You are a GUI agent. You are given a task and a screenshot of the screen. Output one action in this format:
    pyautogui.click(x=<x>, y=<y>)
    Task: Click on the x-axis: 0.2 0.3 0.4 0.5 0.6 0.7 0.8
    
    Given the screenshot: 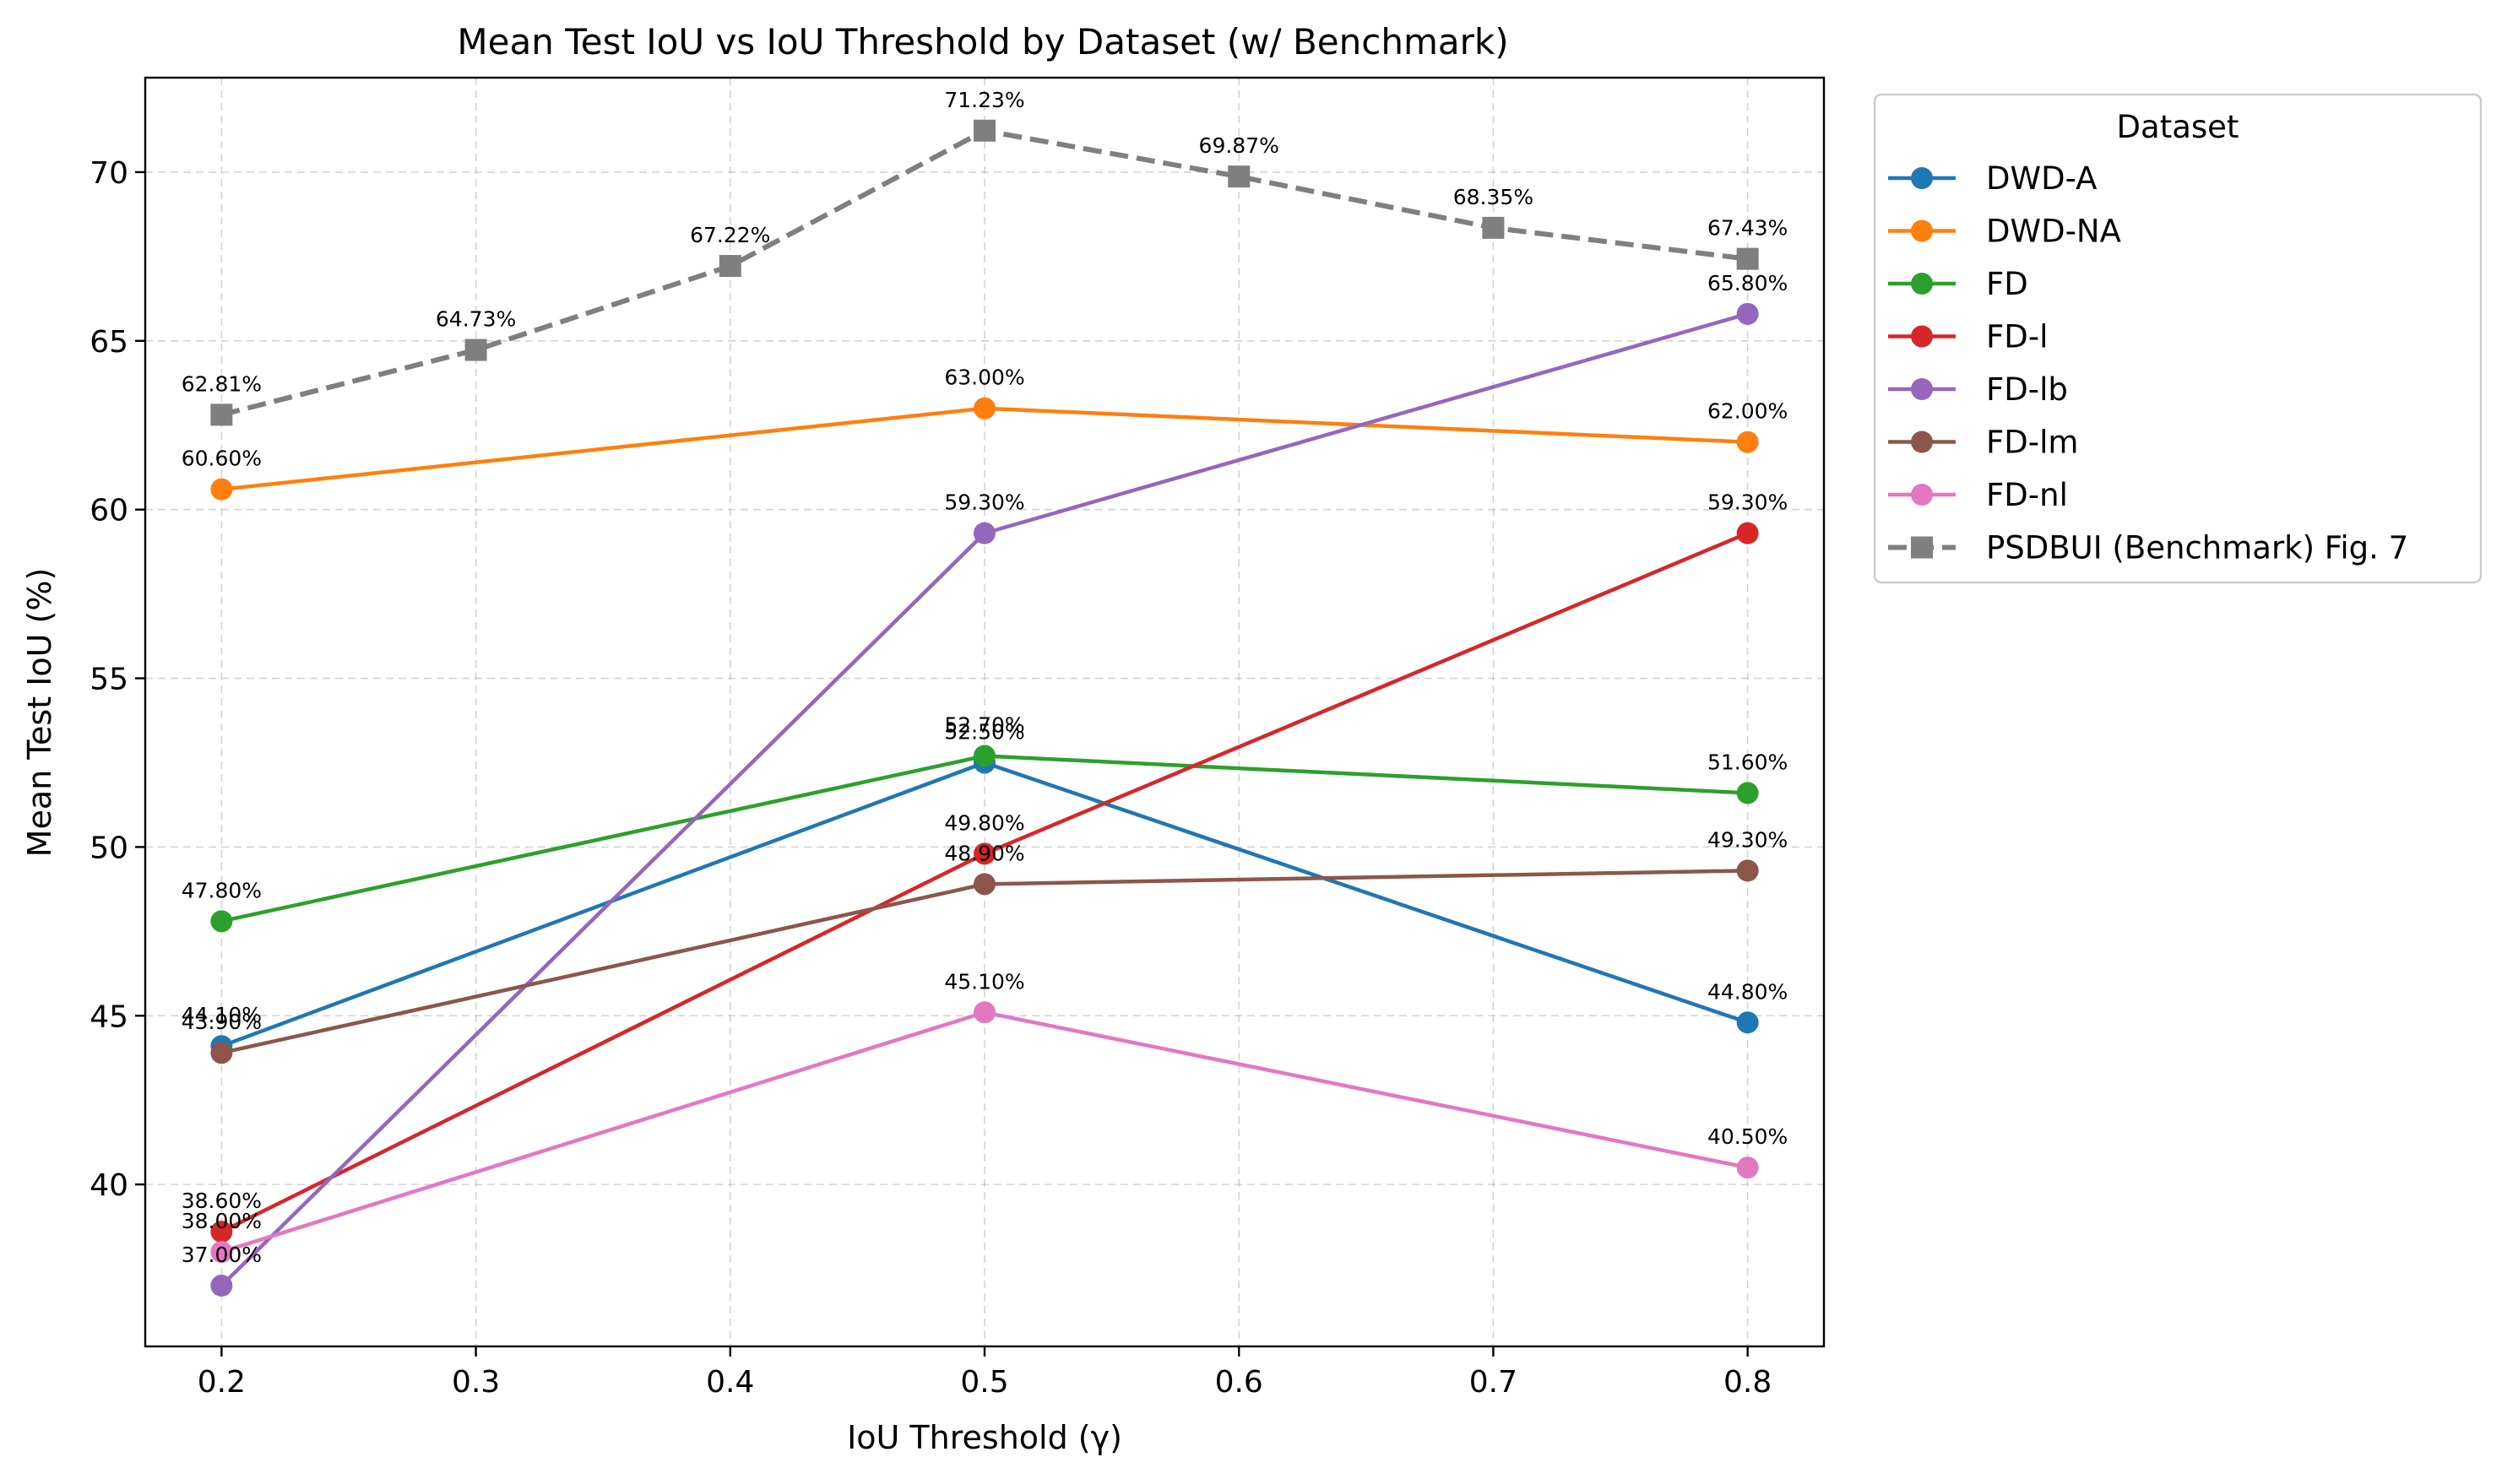 What is the action you would take?
    pyautogui.click(x=985, y=1373)
    